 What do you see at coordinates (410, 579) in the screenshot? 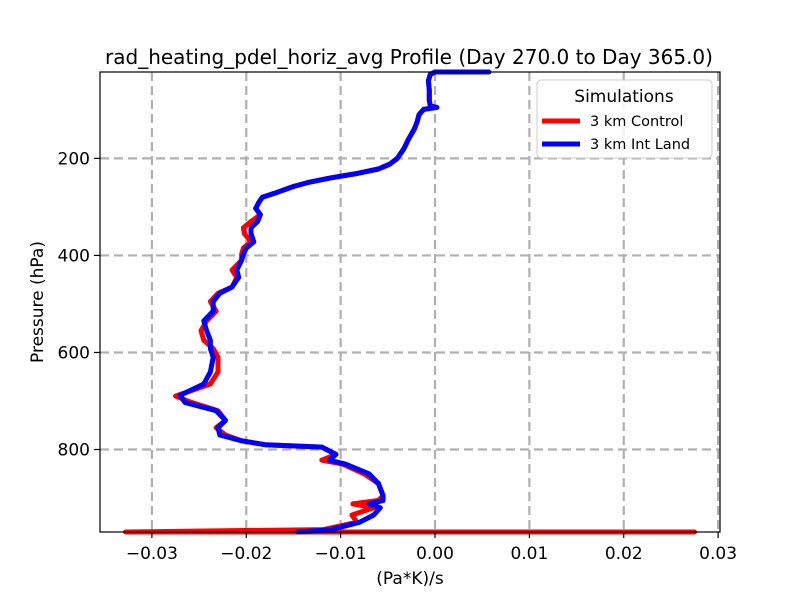
I see `x-axis-title: (Pa*K)/s` at bounding box center [410, 579].